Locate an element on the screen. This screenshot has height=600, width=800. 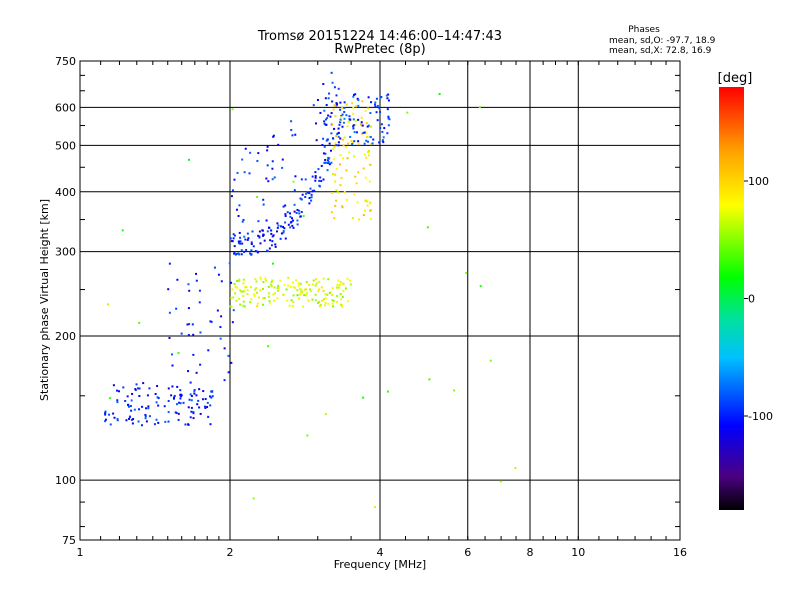
x-tick-labels: 1 2 4 6 8 10 16 is located at coordinates (382, 552).